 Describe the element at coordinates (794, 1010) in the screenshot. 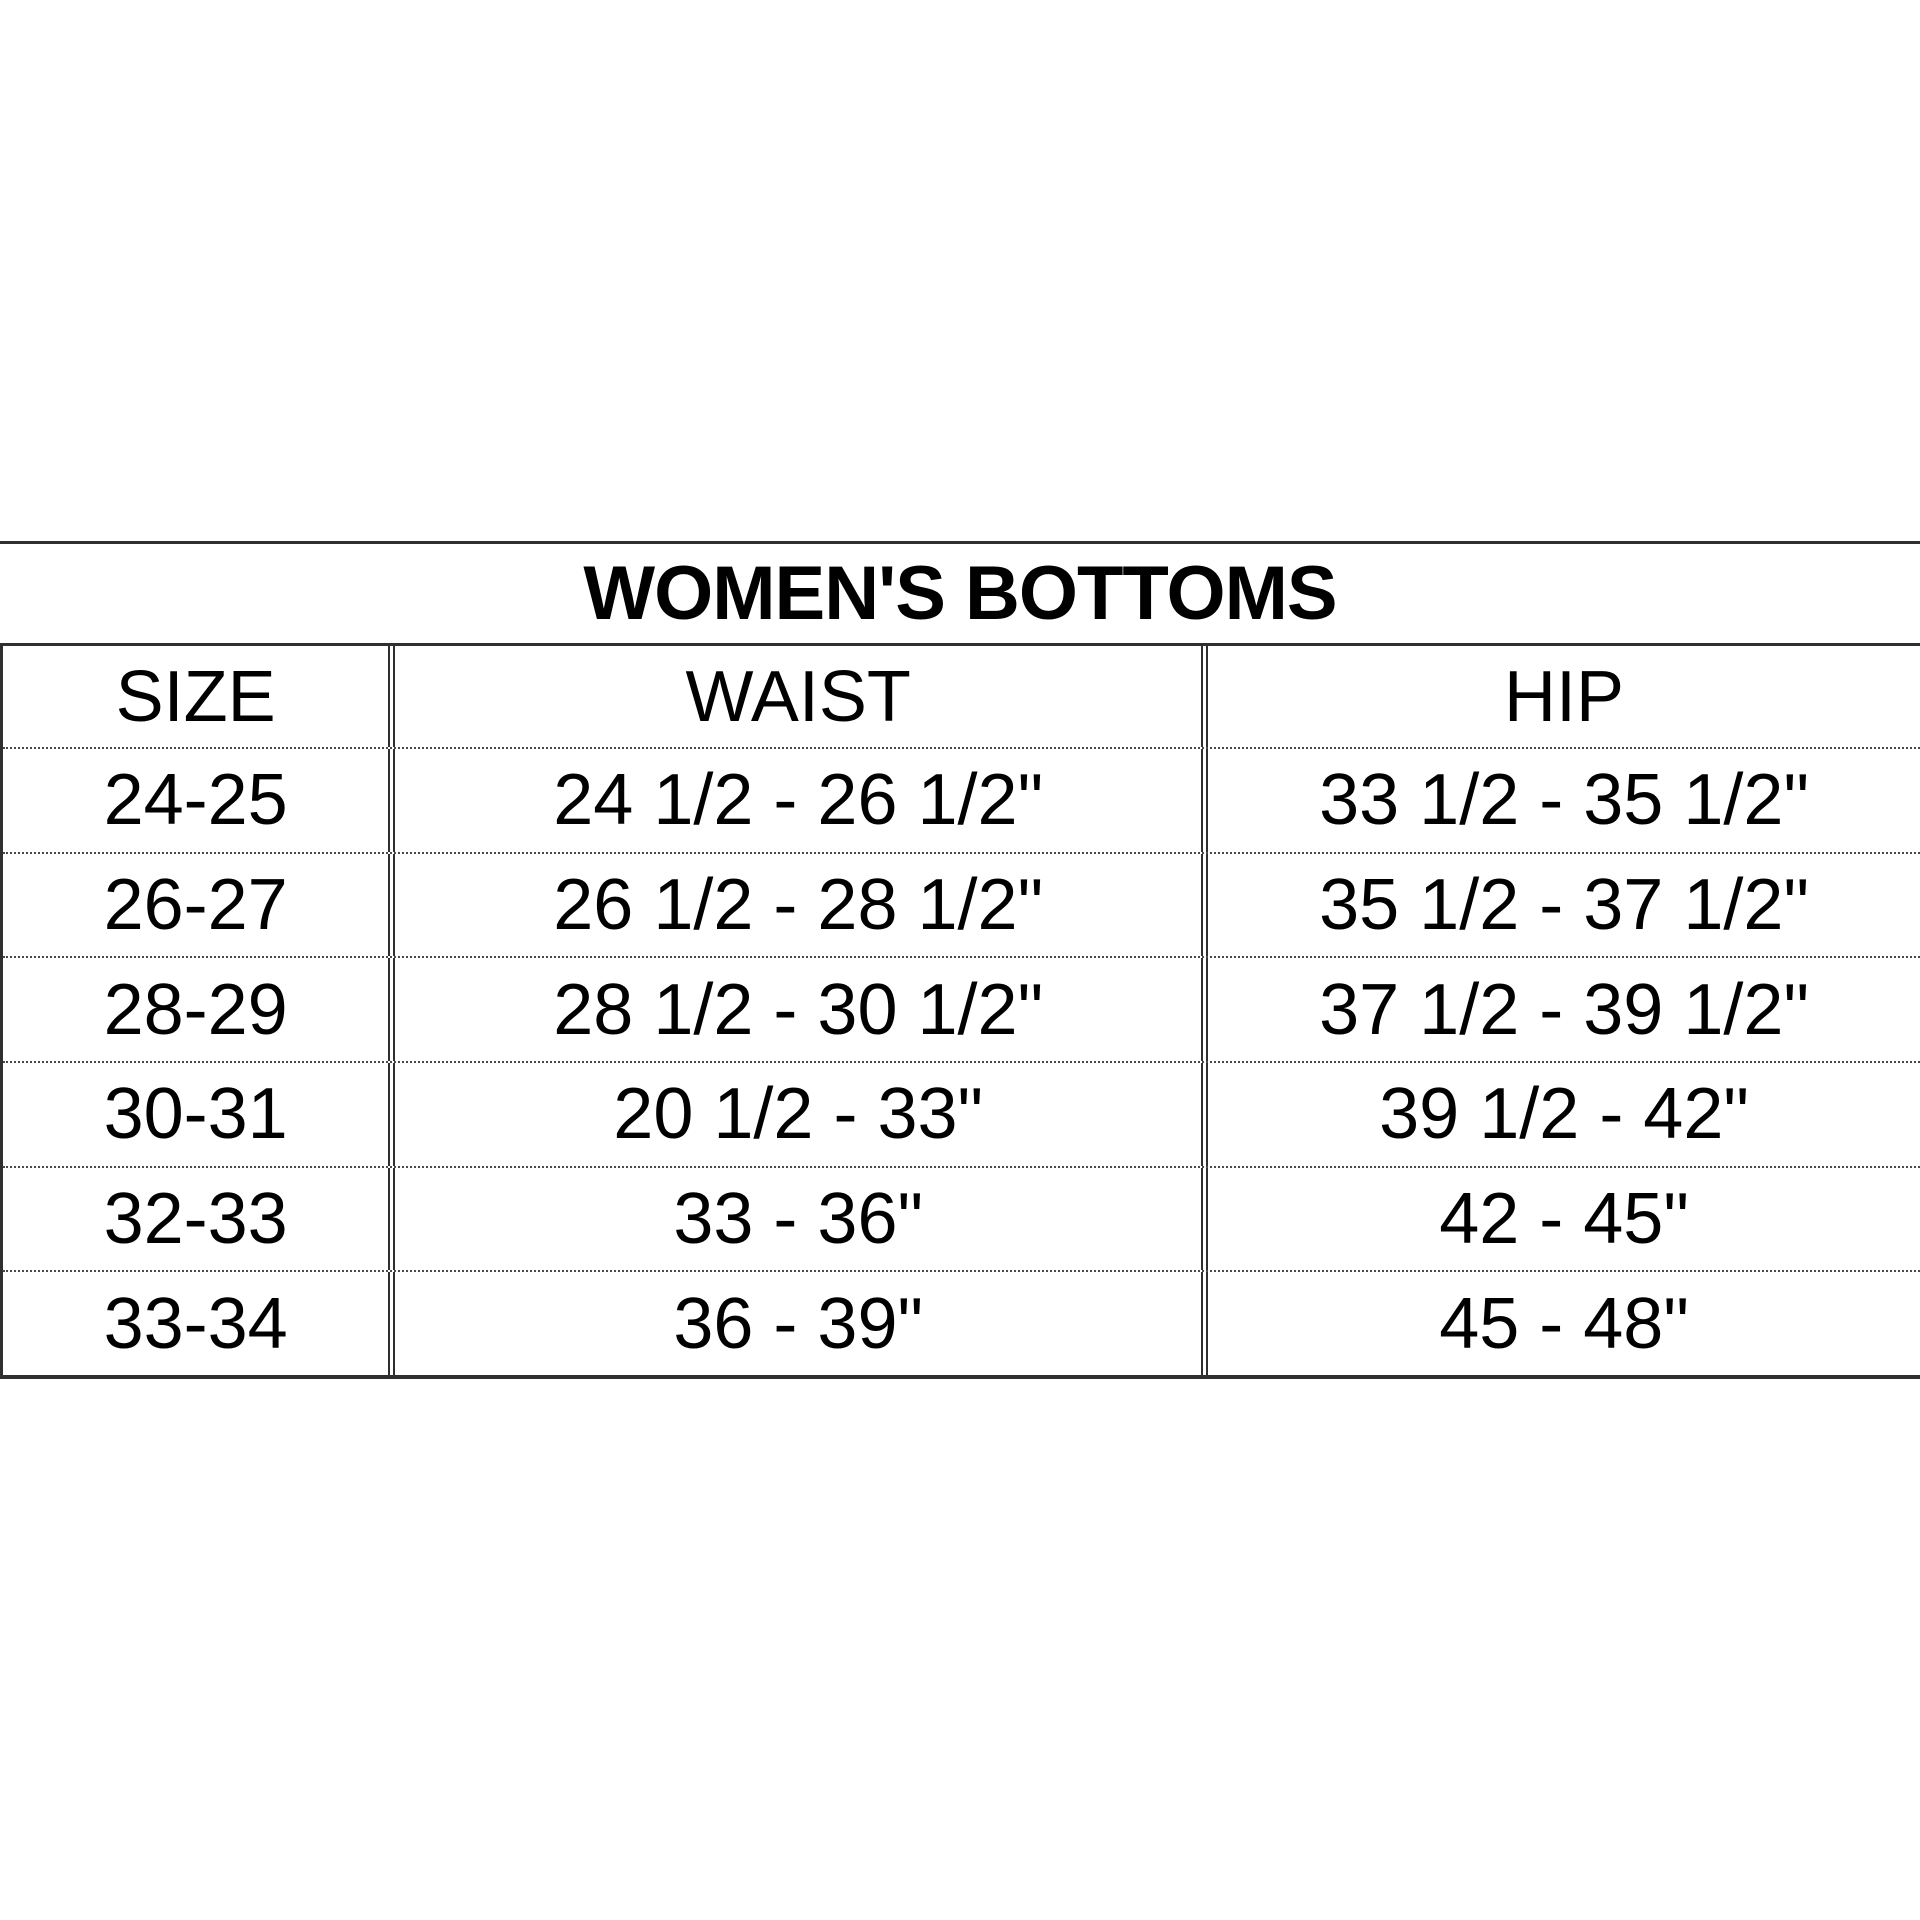

I see `waist-cell: 28 1/2 - 30 1/2"` at that location.